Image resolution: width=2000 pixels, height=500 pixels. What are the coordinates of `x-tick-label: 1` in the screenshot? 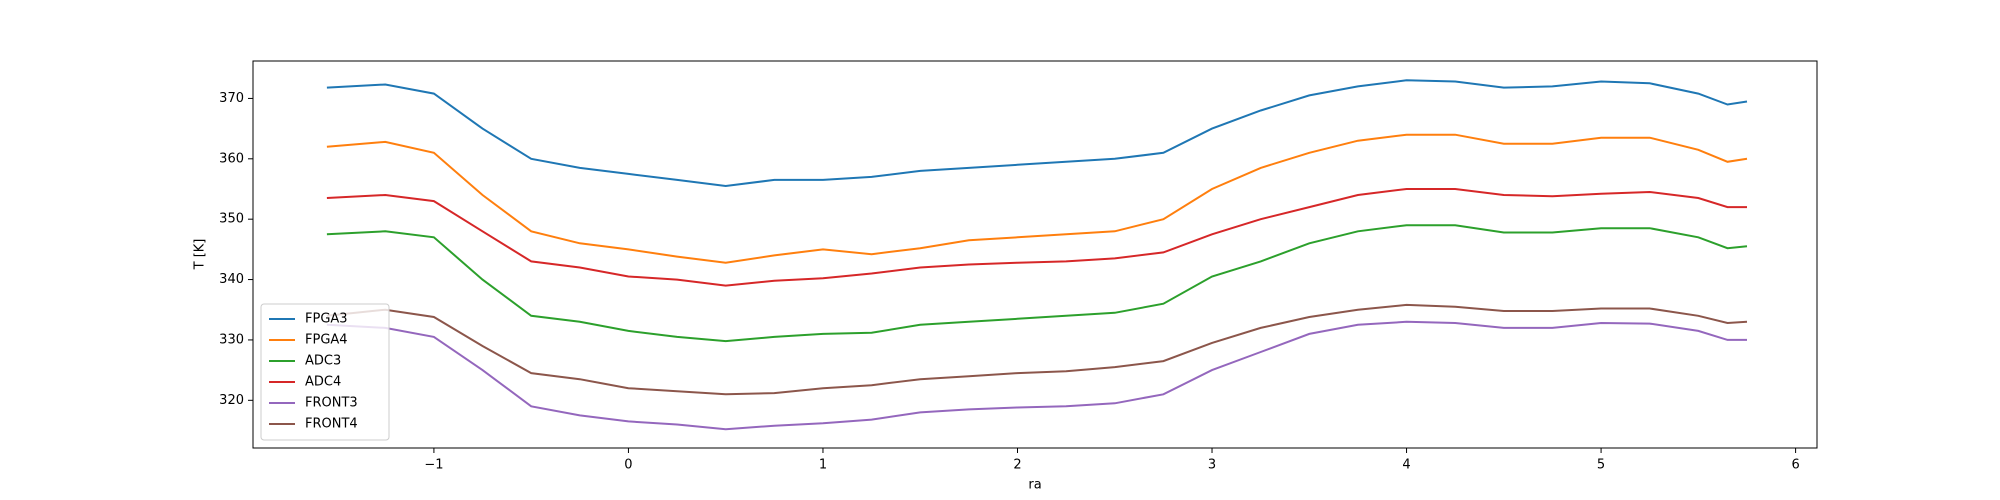 It's located at (823, 465).